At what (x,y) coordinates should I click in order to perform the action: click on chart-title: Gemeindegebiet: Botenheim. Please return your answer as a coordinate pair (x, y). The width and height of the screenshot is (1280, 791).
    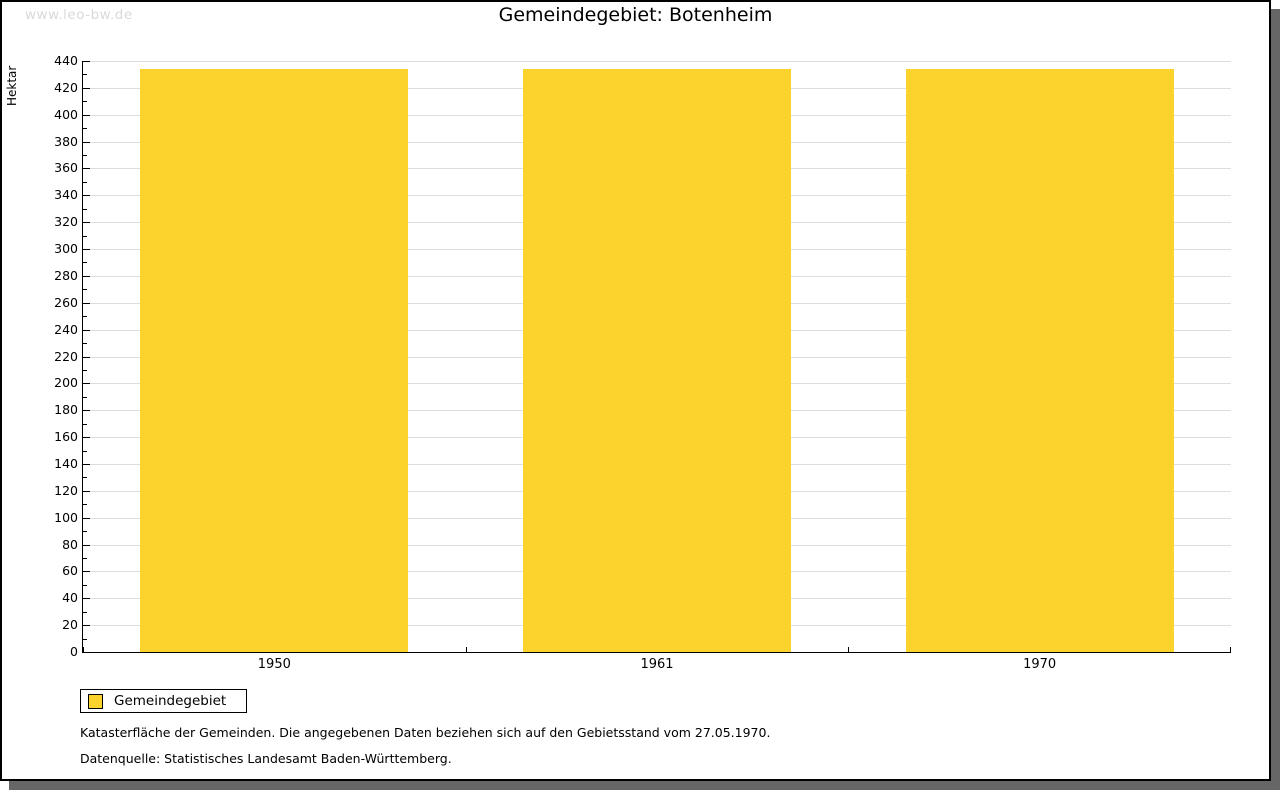
    Looking at the image, I should click on (635, 15).